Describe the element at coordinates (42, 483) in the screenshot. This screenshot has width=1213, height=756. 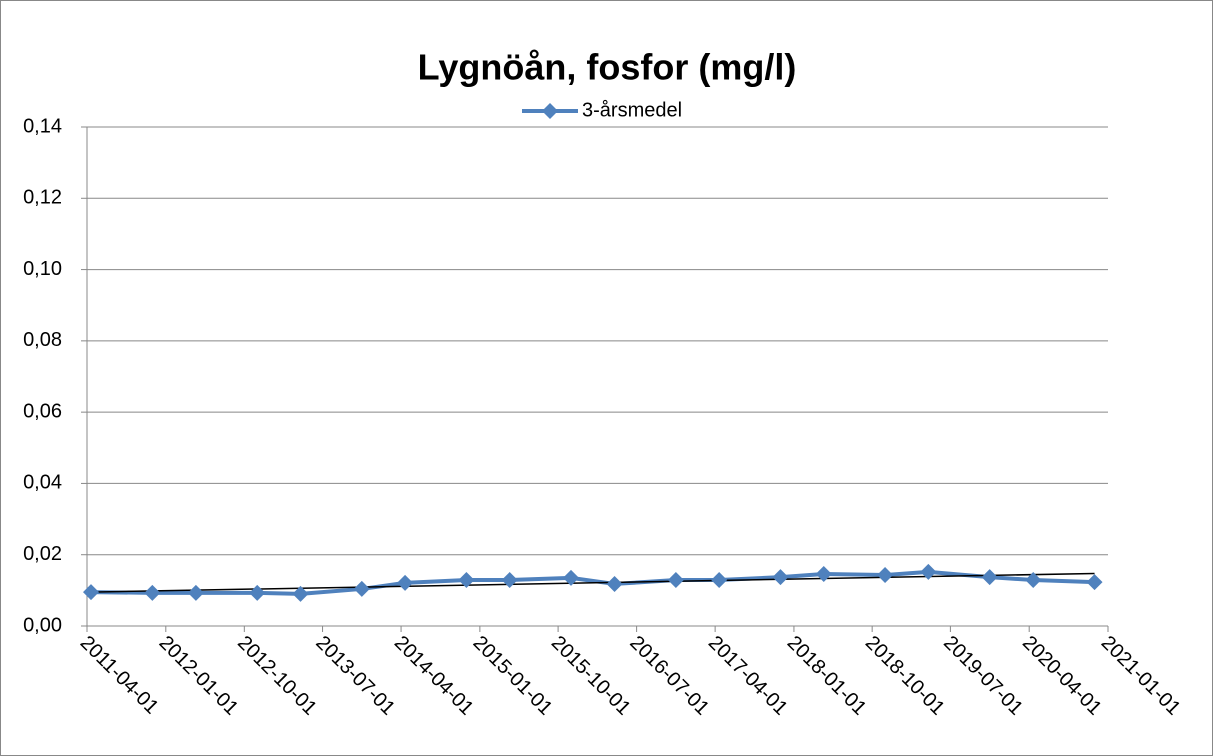
I see `y-tick-label: 0,04` at that location.